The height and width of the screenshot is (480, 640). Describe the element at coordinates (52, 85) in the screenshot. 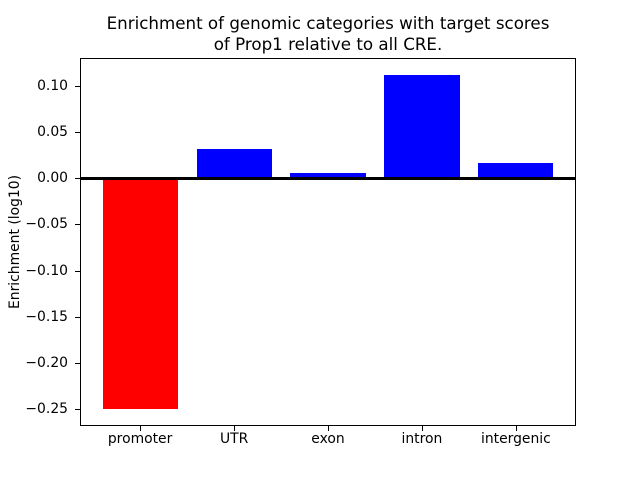

I see `y-tick-label: 0.10` at that location.